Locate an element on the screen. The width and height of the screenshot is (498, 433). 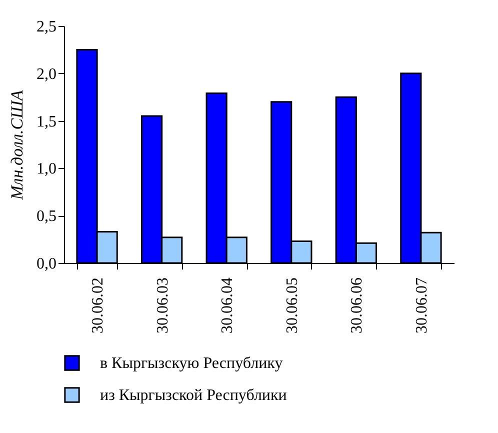
y-tick-label: 2,5 is located at coordinates (46, 27).